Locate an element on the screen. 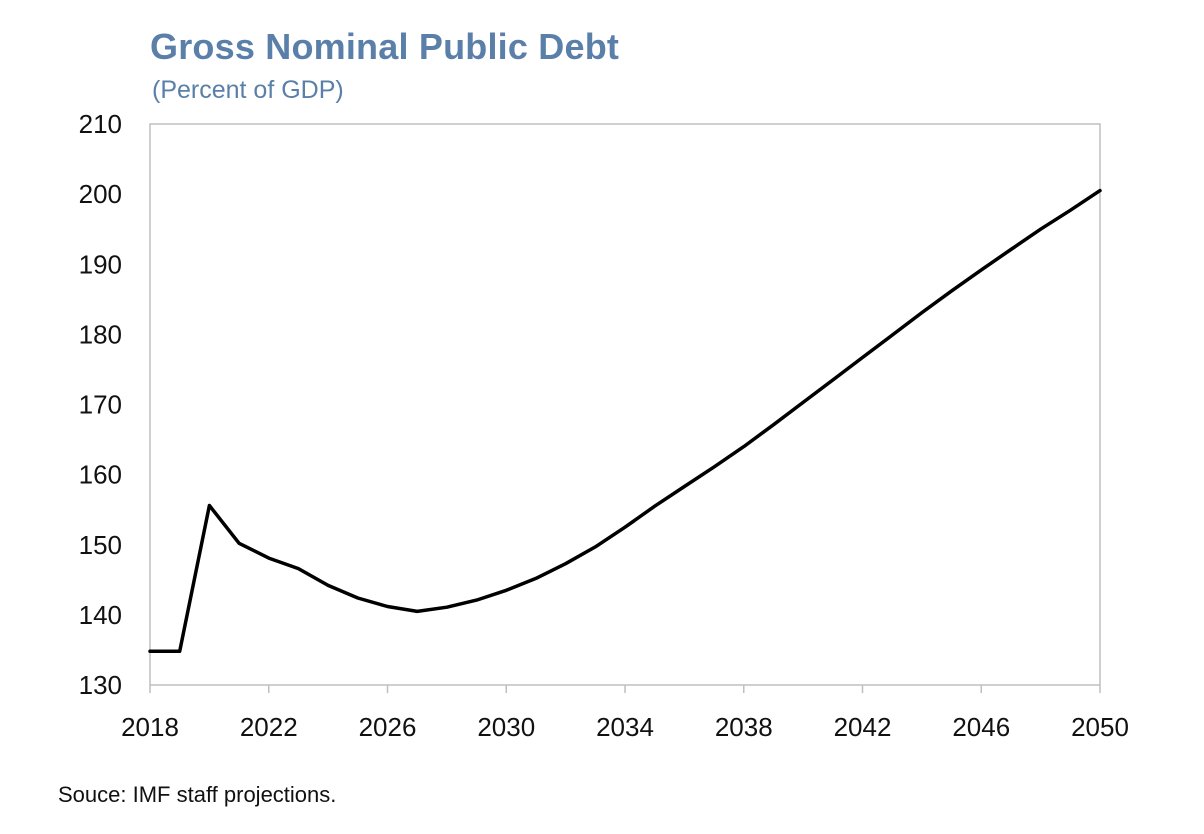  x-tick-label: 2022 is located at coordinates (269, 727).